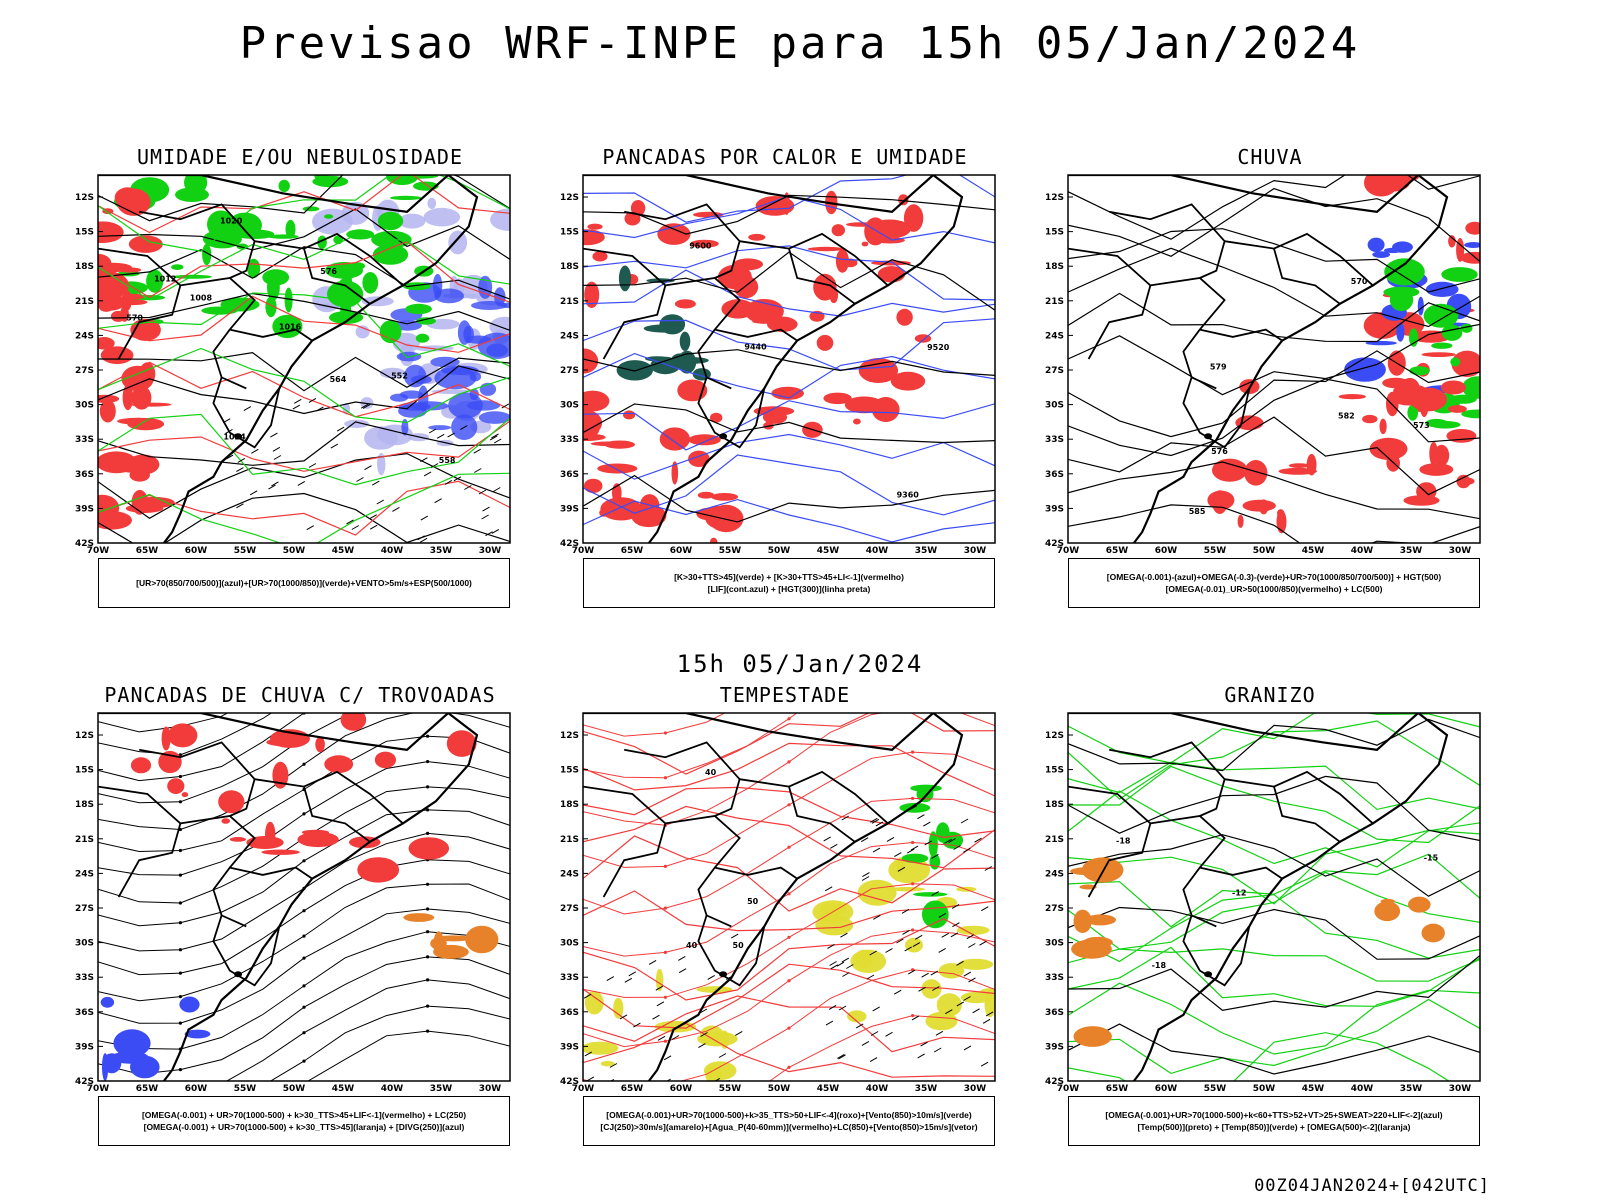 The height and width of the screenshot is (1200, 1600). Describe the element at coordinates (1054, 267) in the screenshot. I see `latitude-label: 18S` at that location.